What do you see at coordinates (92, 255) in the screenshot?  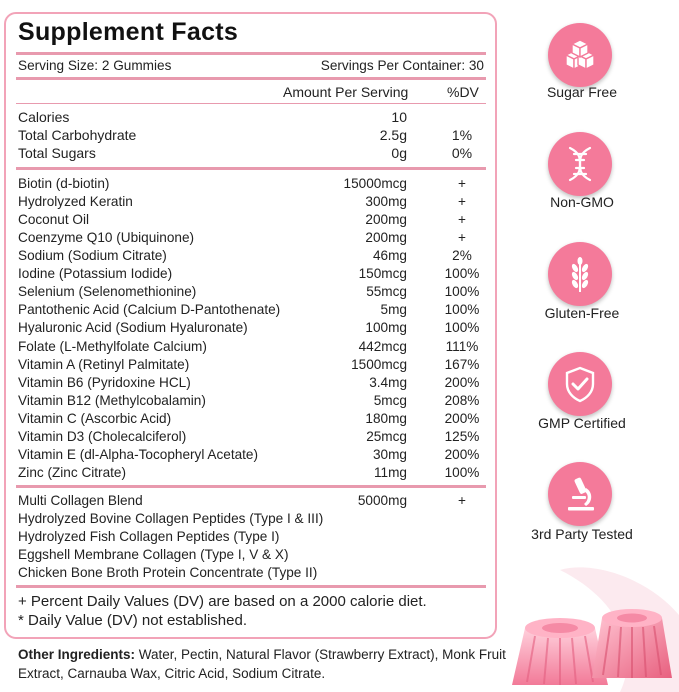 I see `nutrient-name: Sodium (Sodium Citrate)` at bounding box center [92, 255].